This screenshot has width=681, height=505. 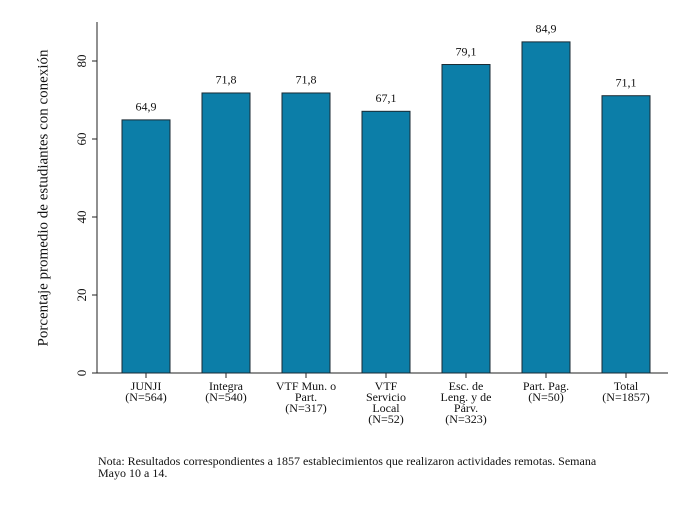 What do you see at coordinates (626, 386) in the screenshot?
I see `x-tick-label: Total` at bounding box center [626, 386].